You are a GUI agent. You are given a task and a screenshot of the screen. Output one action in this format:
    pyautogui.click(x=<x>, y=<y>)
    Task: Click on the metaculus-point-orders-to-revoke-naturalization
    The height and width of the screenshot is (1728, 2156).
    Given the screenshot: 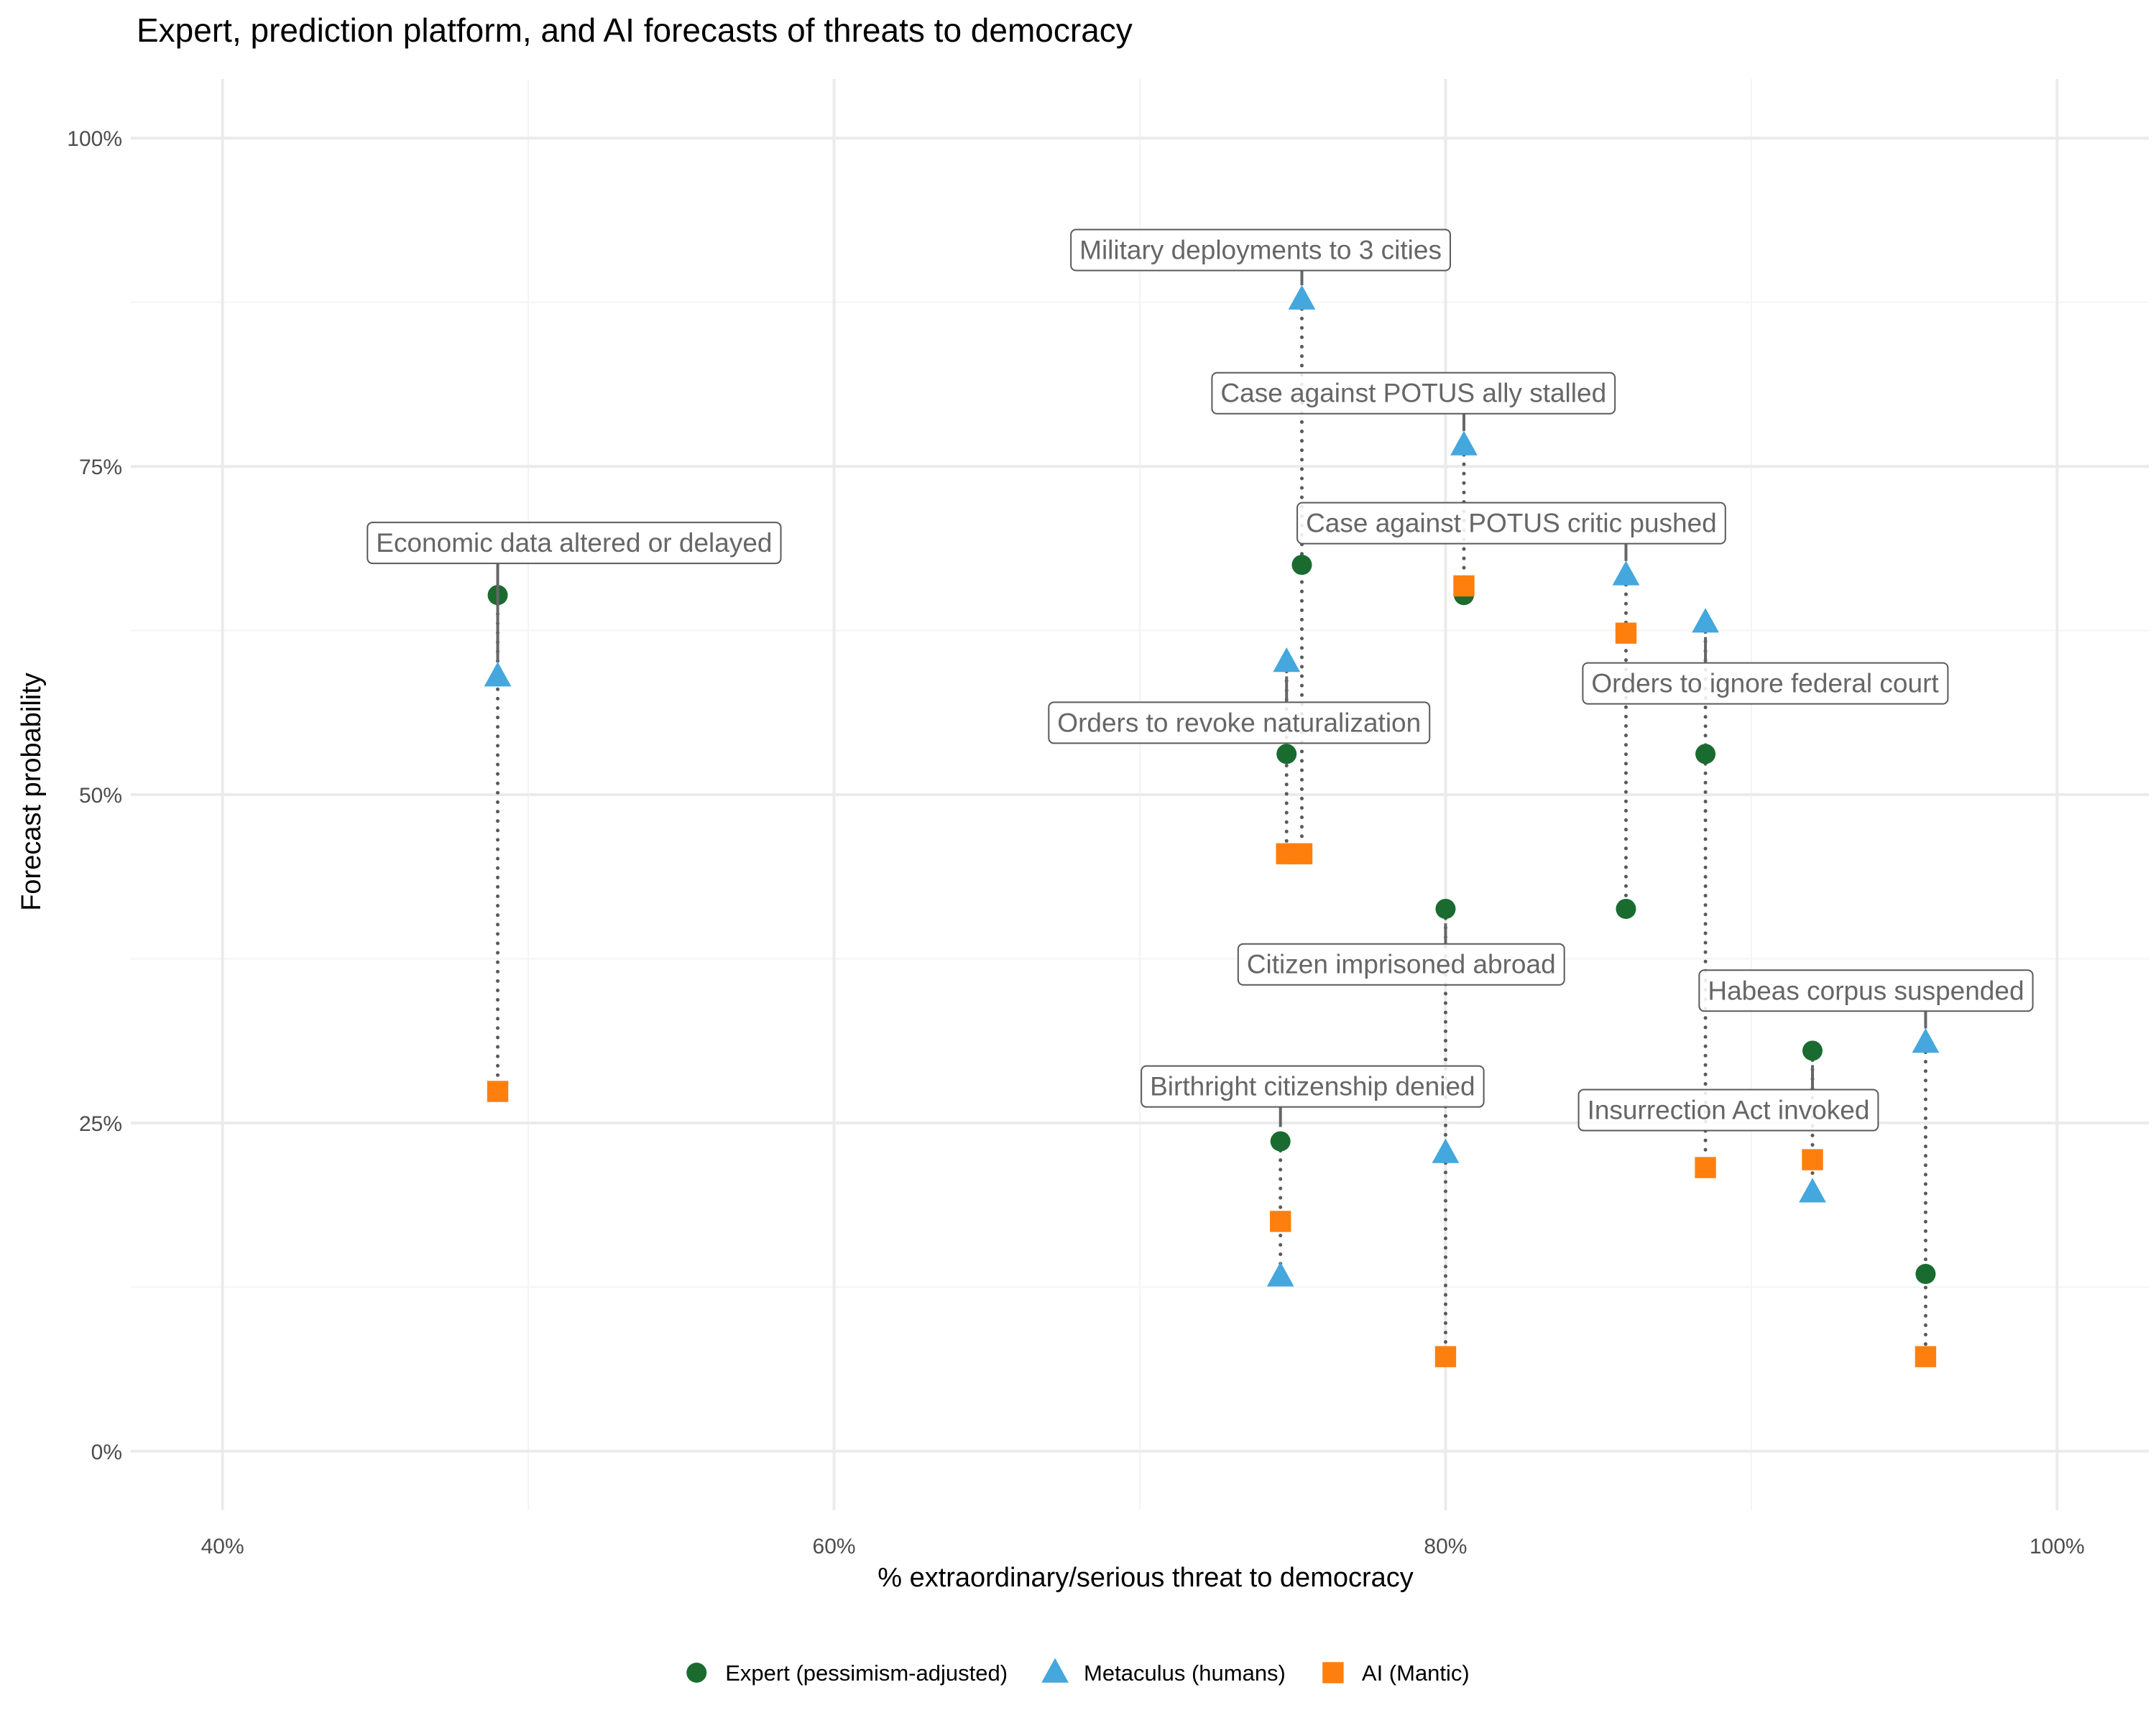 What is the action you would take?
    pyautogui.click(x=1287, y=660)
    